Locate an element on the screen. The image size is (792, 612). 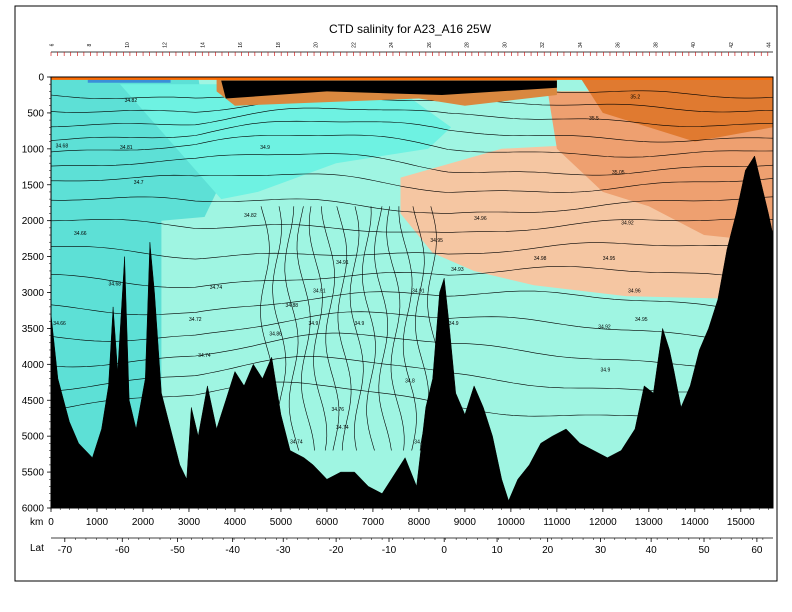
contour-label: 34.88 is located at coordinates (292, 306).